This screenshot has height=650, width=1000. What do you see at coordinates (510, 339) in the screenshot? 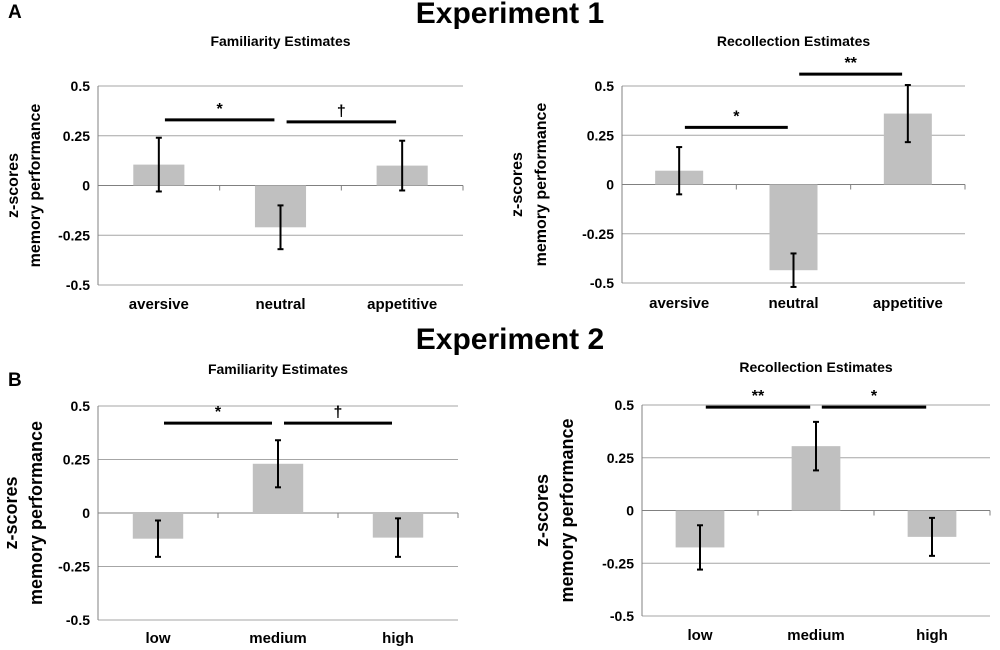
I see `experiment-2-title: Experiment 2` at bounding box center [510, 339].